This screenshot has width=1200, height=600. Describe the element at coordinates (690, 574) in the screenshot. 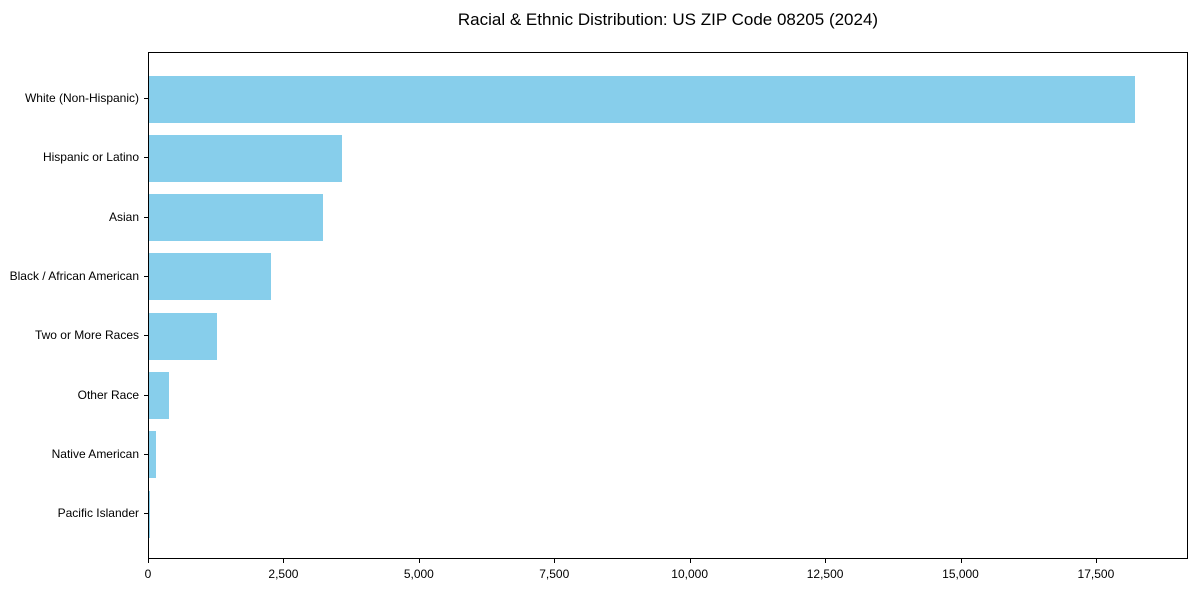

I see `x-axis-label: 10,000` at that location.